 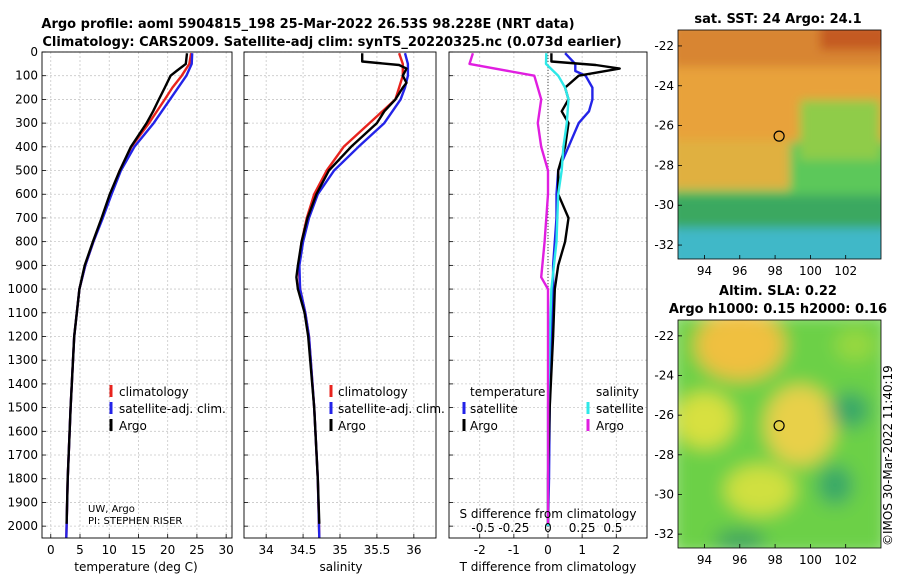 What do you see at coordinates (340, 567) in the screenshot?
I see `salinity-xlabel: salinity` at bounding box center [340, 567].